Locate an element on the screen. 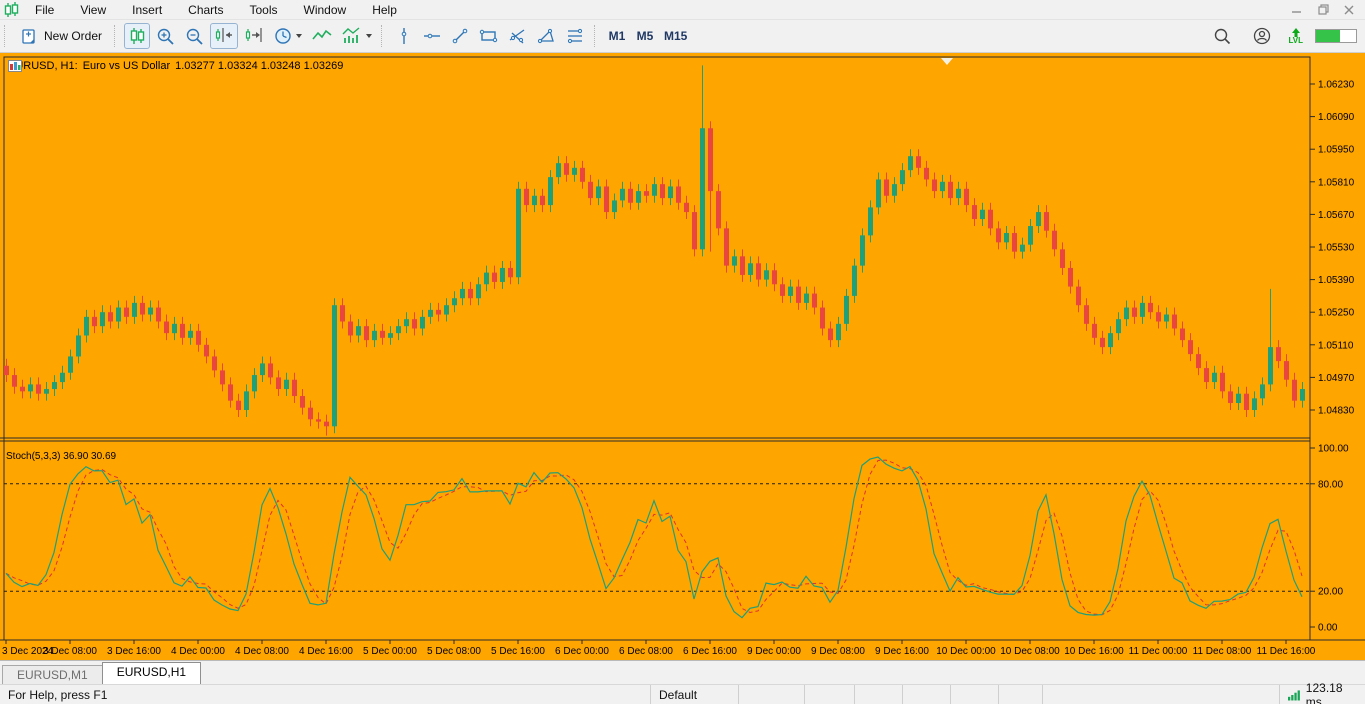  status-latency: 123.18 ms is located at coordinates (1322, 692).